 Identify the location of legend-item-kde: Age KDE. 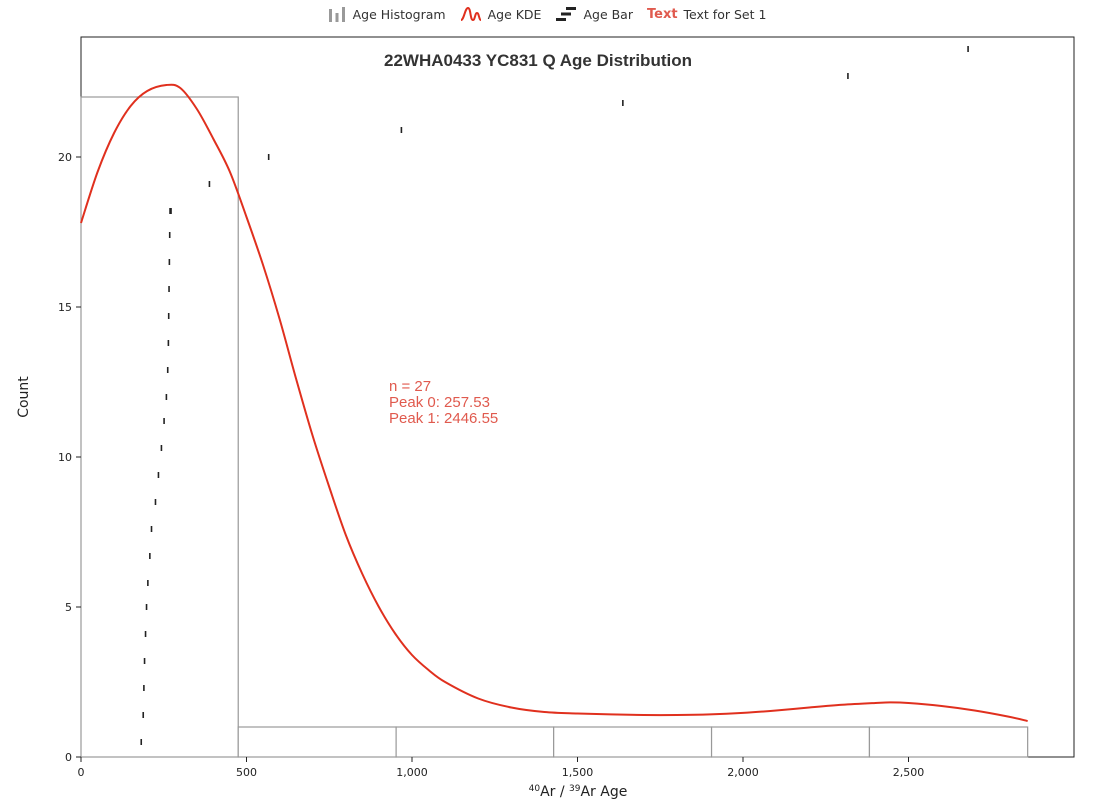
(501, 14).